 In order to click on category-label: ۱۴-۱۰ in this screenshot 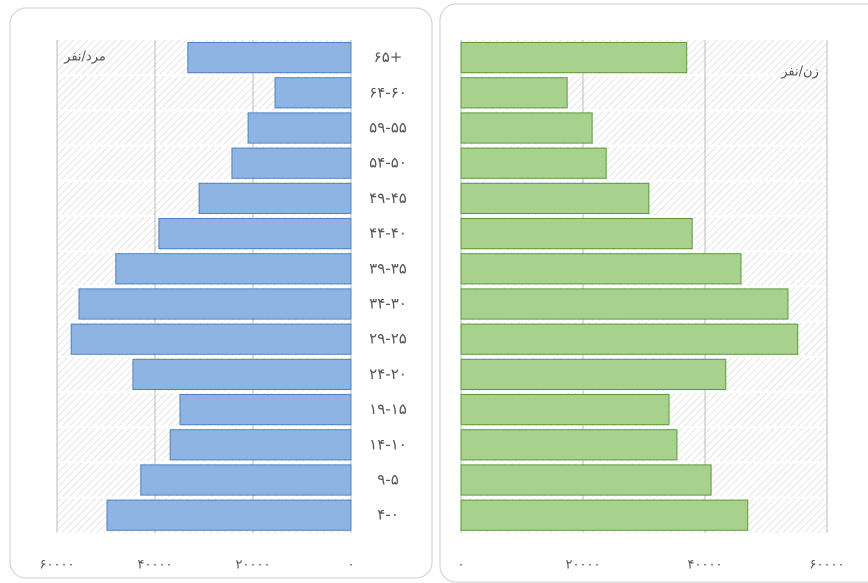, I will do `click(388, 444)`.